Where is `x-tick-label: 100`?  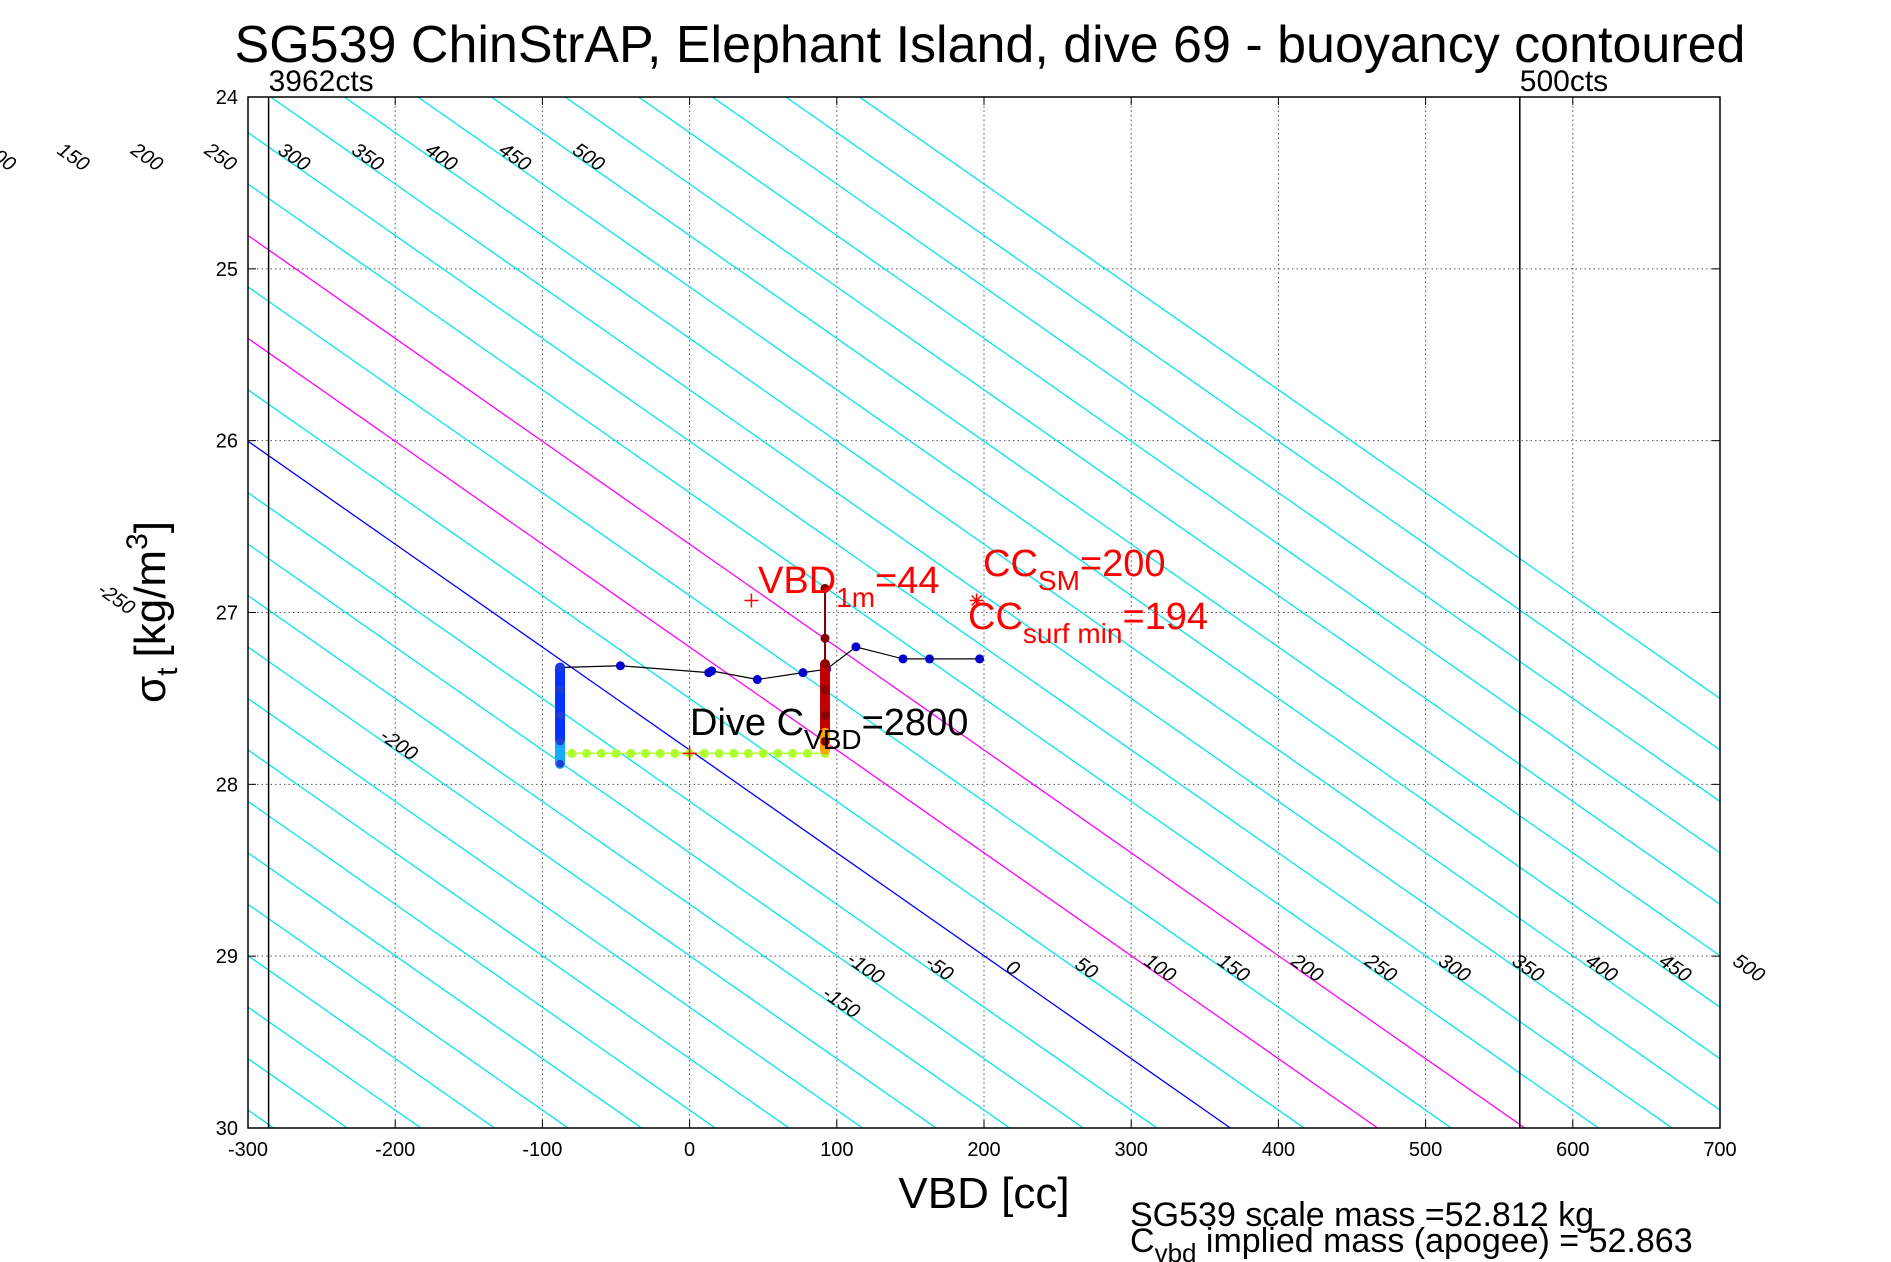
x-tick-label: 100 is located at coordinates (836, 1150).